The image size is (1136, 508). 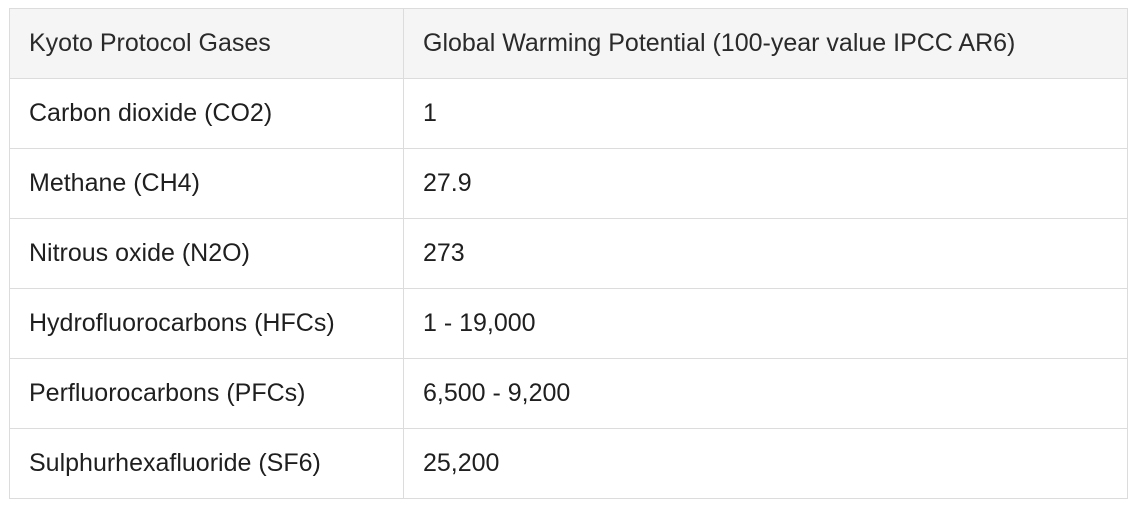 I want to click on table-row: Perfluorocarbons (PFCs) 6,500 - 9,200, so click(x=568, y=393).